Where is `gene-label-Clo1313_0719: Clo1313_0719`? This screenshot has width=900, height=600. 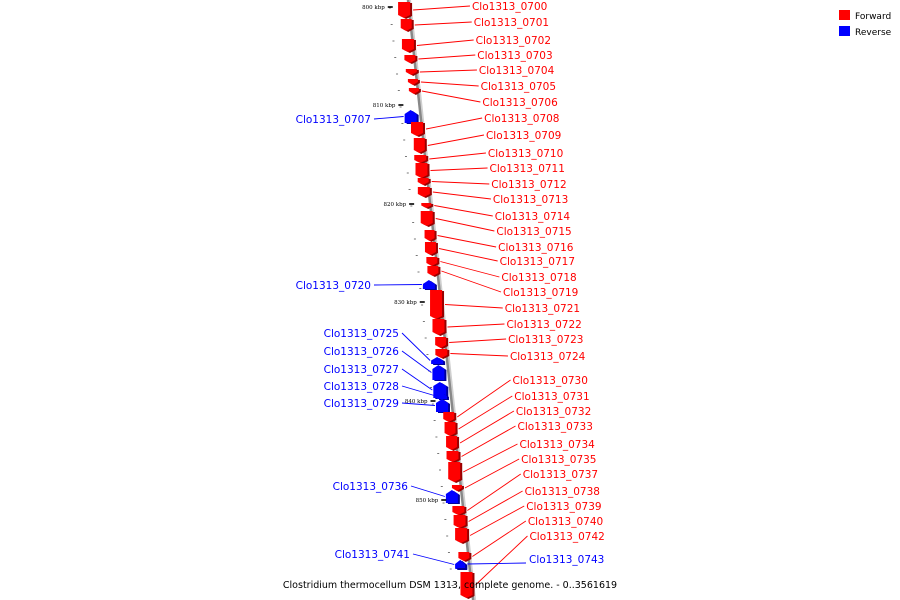 gene-label-Clo1313_0719: Clo1313_0719 is located at coordinates (540, 293).